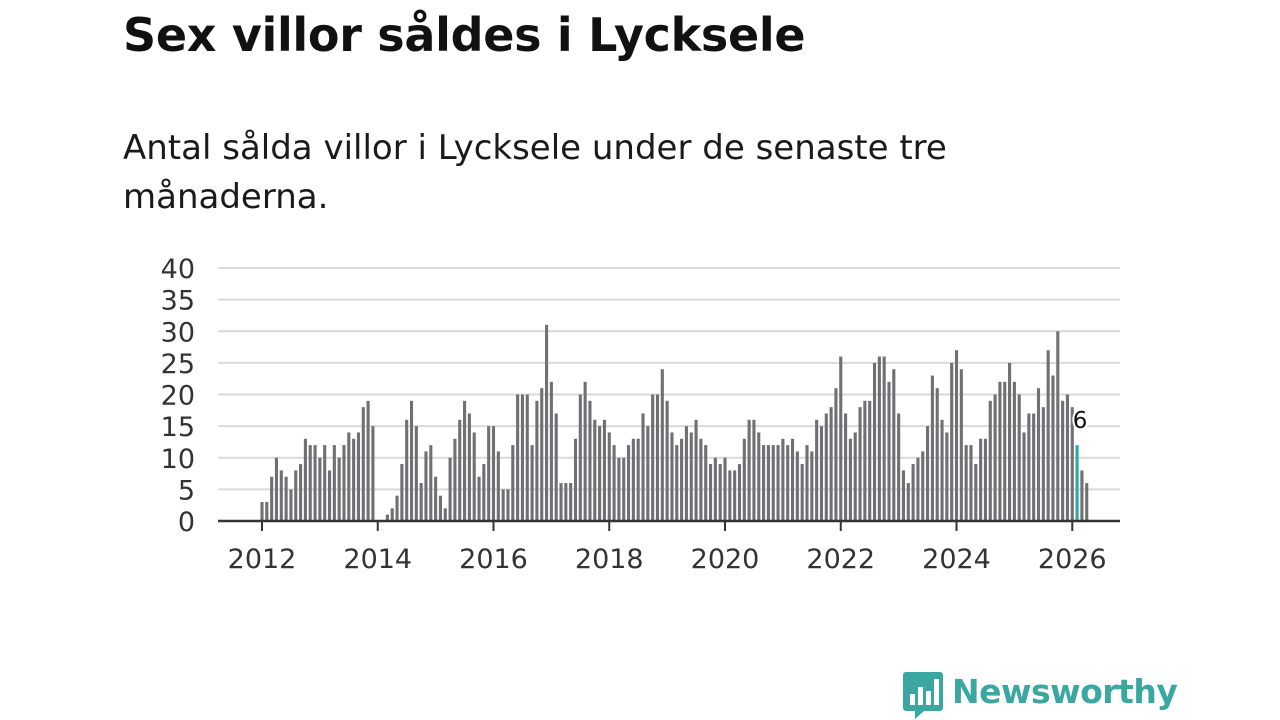  What do you see at coordinates (725, 559) in the screenshot?
I see `x-tick-label: 2020` at bounding box center [725, 559].